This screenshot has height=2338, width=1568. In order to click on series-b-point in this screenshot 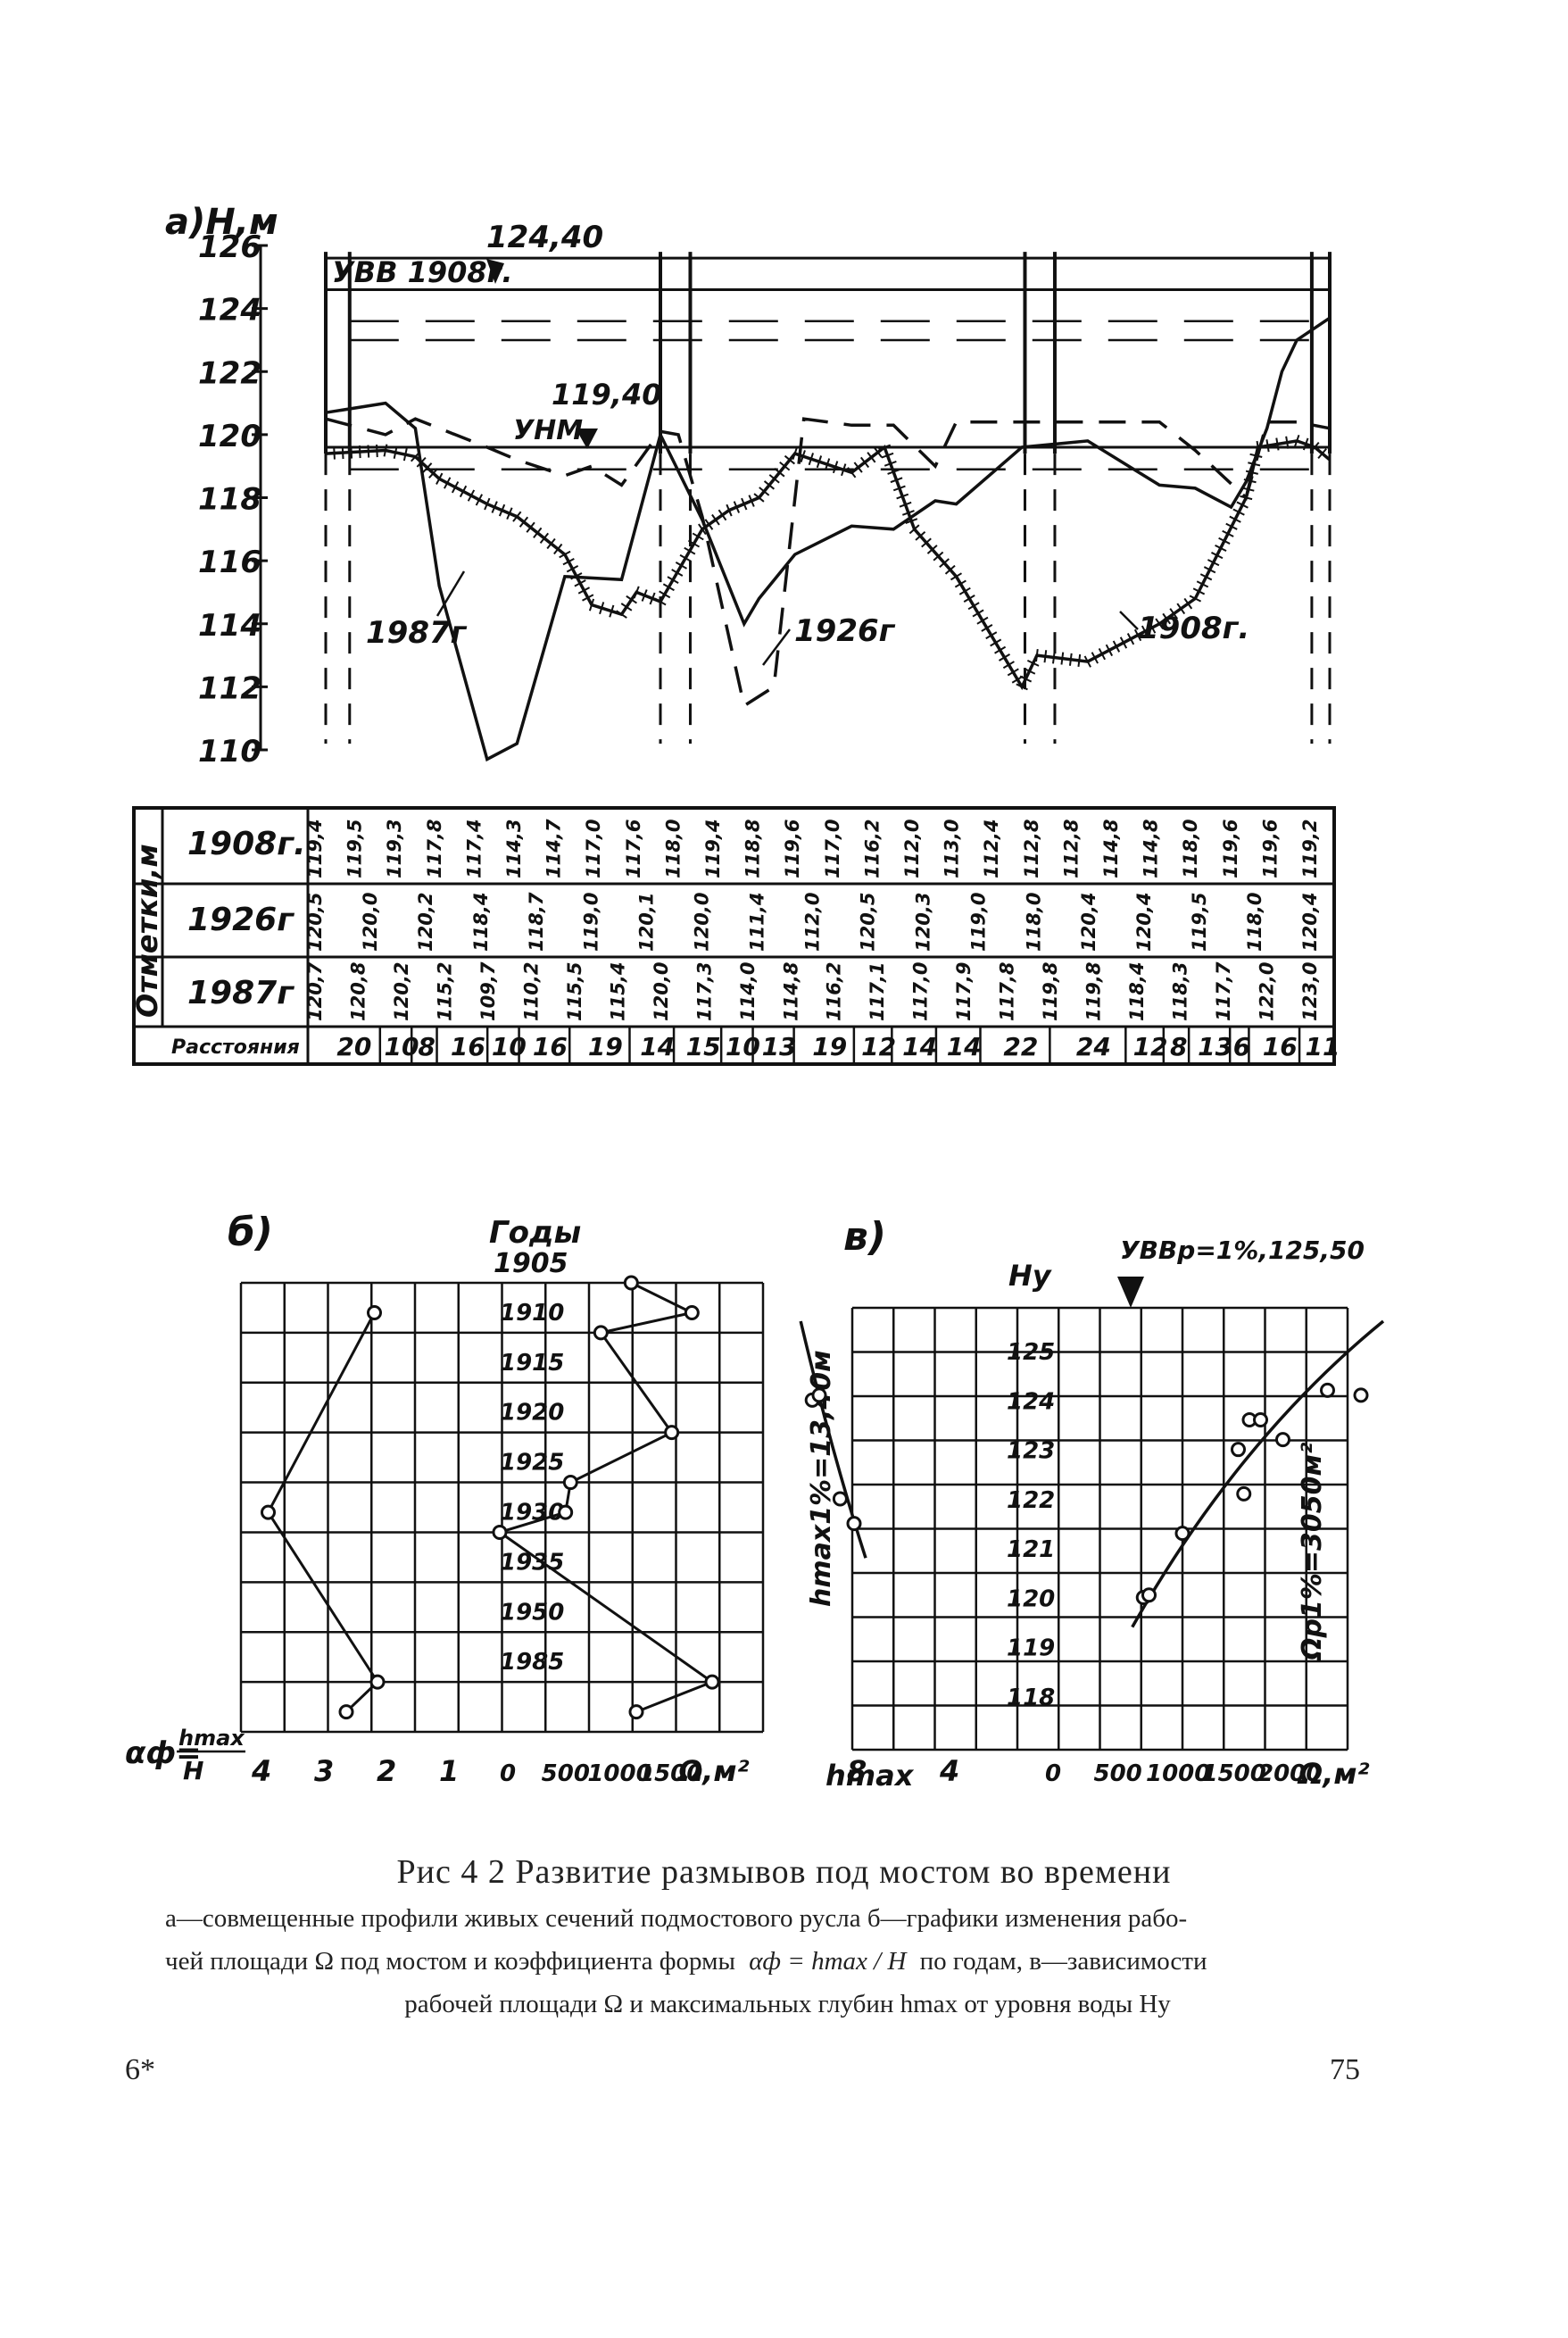, I will do `click(566, 1512)`.